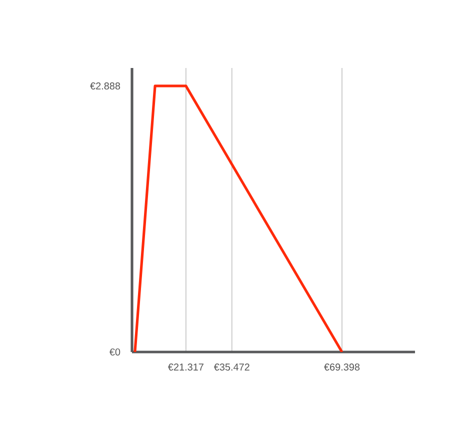  I want to click on x-tick-label: €21.317, so click(186, 367).